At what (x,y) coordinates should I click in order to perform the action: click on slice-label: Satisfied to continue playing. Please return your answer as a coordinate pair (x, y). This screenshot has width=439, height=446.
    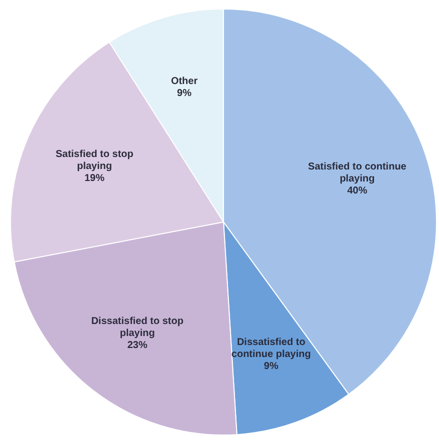
    Looking at the image, I should click on (357, 172).